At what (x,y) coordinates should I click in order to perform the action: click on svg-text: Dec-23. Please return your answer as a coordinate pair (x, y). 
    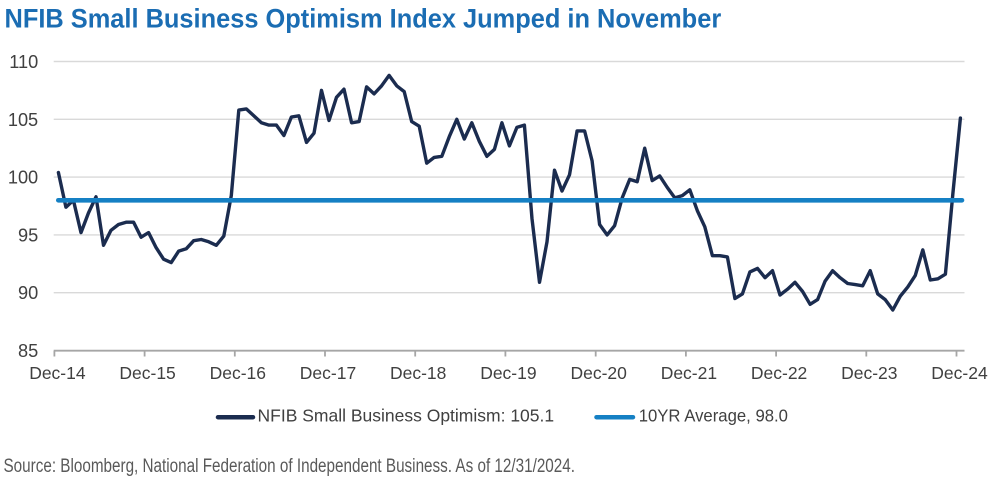
    Looking at the image, I should click on (869, 373).